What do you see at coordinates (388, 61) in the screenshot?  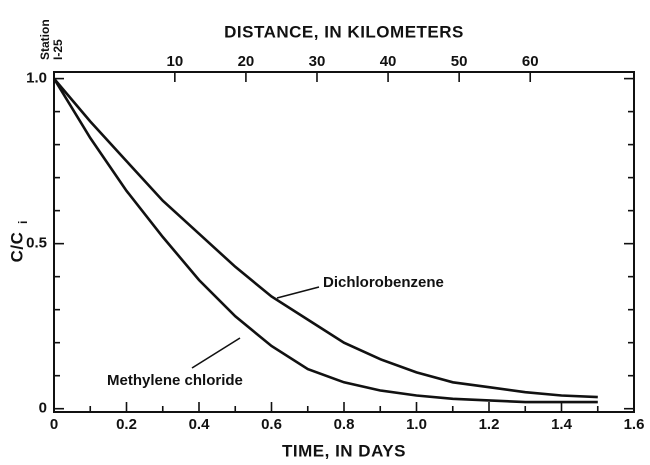 I see `x2-tick-label: 40` at bounding box center [388, 61].